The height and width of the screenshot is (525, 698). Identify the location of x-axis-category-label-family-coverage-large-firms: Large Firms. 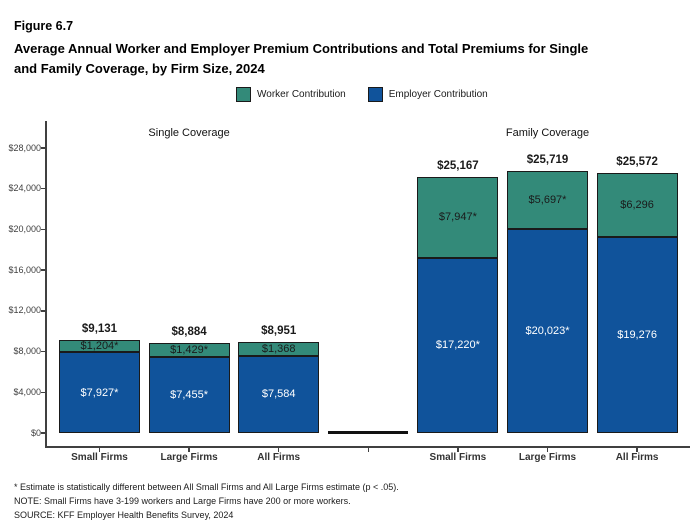
(547, 457).